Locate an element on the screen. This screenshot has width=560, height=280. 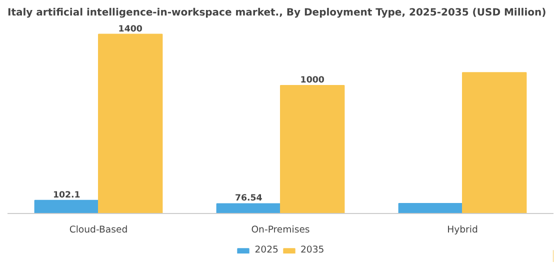
x-tick-label: Cloud-Based is located at coordinates (98, 230).